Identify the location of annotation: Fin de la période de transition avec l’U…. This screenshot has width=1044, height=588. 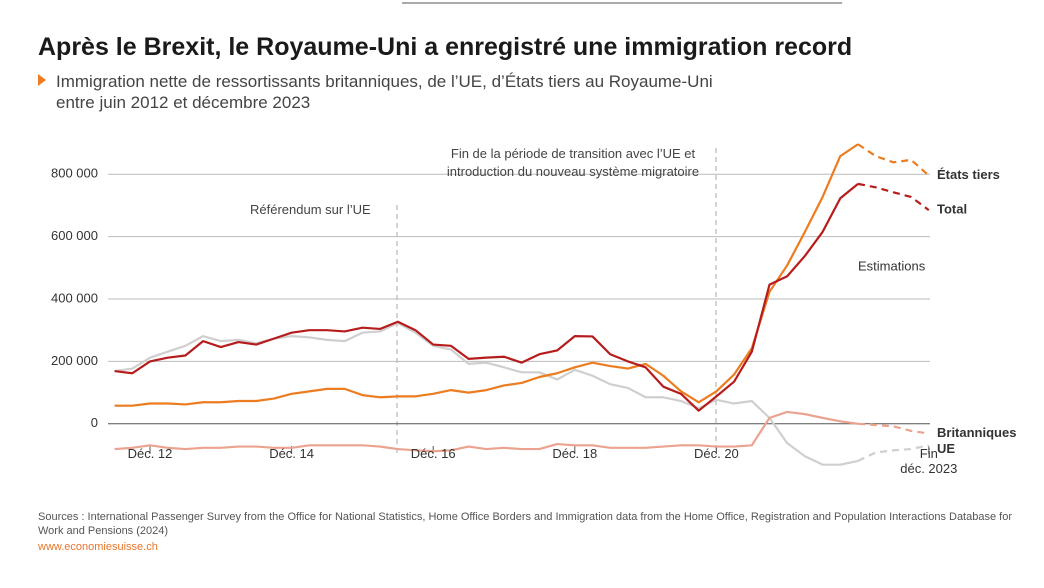
(573, 162).